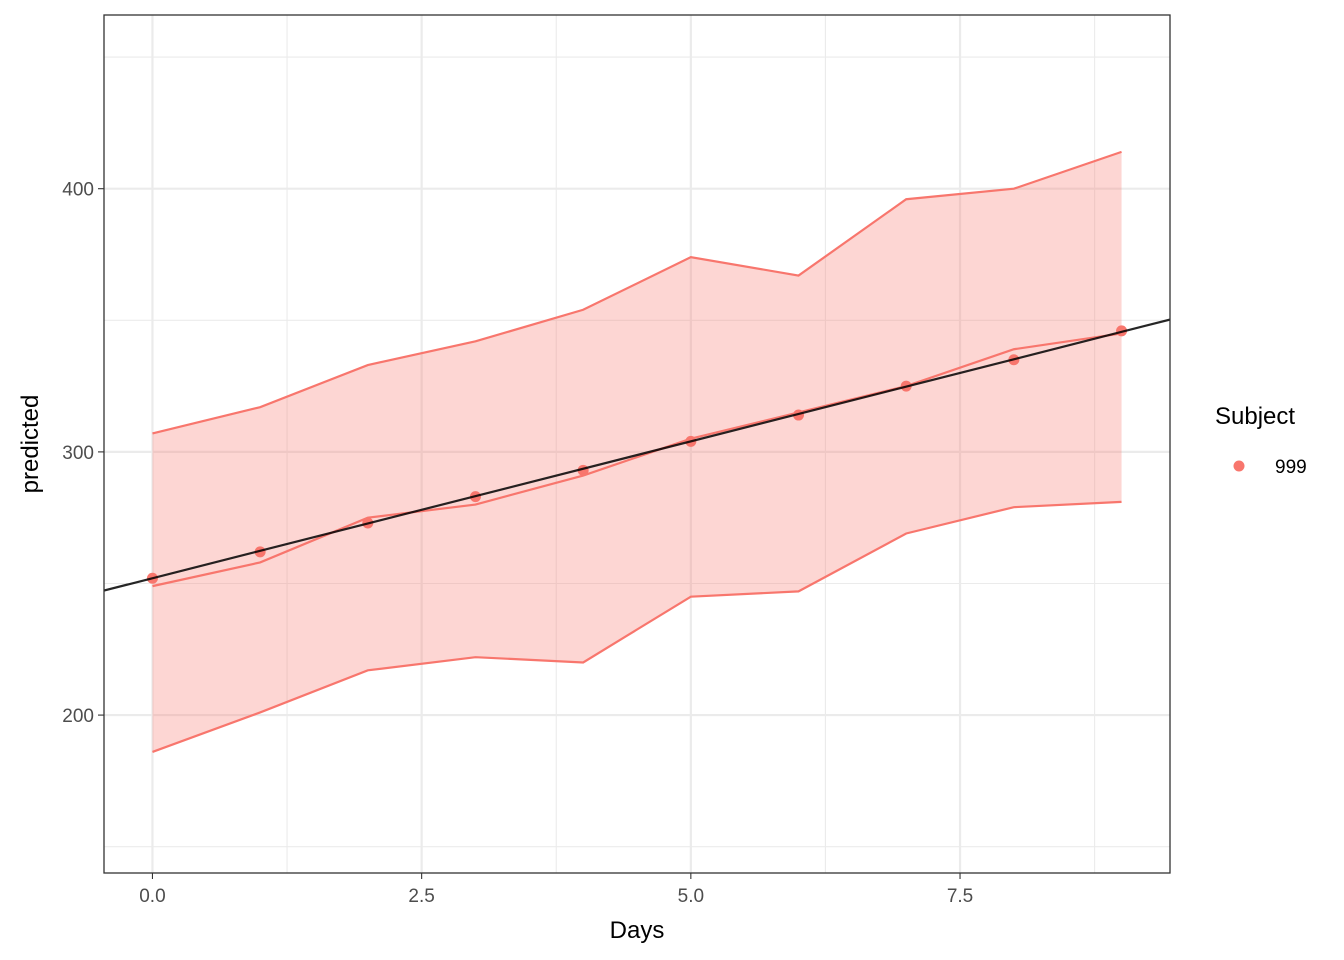  What do you see at coordinates (960, 896) in the screenshot?
I see `x-tick-label: 7.5` at bounding box center [960, 896].